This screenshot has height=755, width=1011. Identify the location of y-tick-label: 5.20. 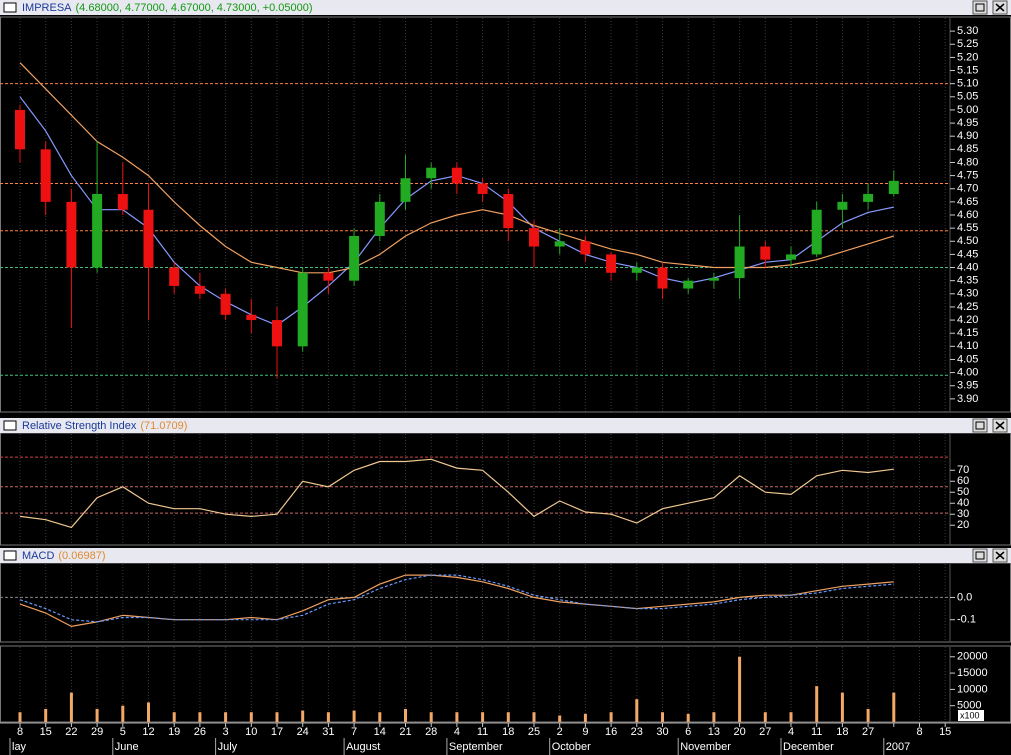
(967, 57).